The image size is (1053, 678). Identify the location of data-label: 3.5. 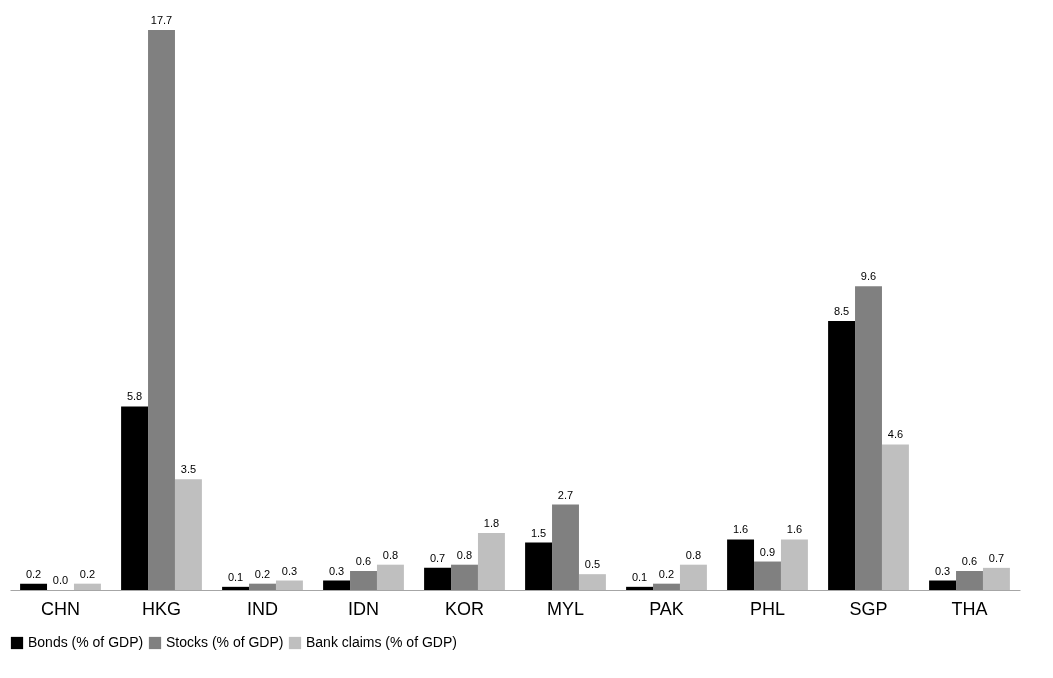
(188, 469).